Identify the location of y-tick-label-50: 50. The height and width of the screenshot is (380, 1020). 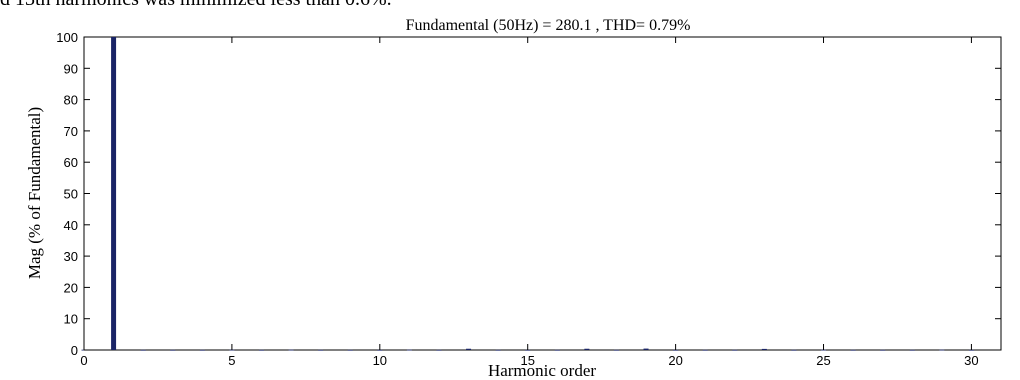
(71, 194).